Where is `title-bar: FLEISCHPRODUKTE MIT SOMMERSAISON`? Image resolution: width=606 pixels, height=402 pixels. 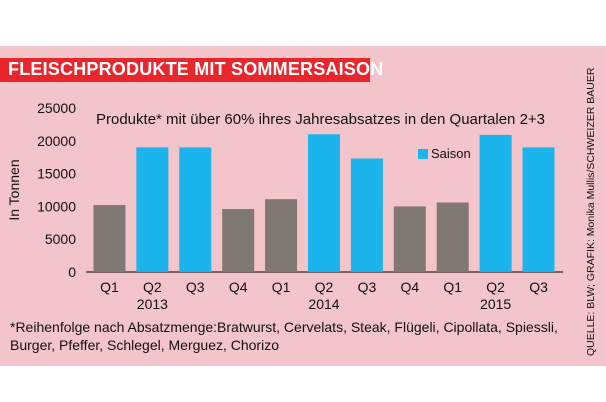 title-bar: FLEISCHPRODUKTE MIT SOMMERSAISON is located at coordinates (191, 70).